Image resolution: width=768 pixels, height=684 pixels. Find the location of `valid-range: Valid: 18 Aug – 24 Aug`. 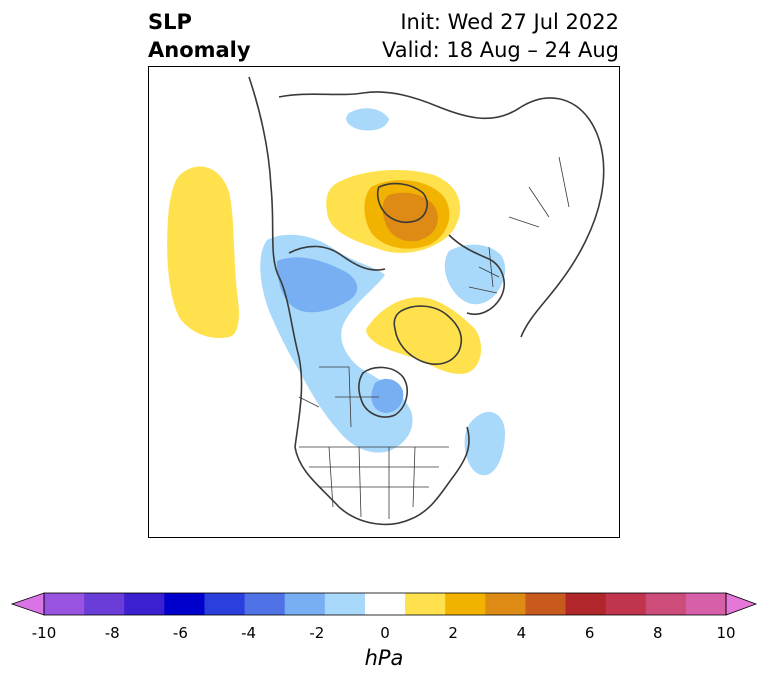

valid-range: Valid: 18 Aug – 24 Aug is located at coordinates (500, 50).